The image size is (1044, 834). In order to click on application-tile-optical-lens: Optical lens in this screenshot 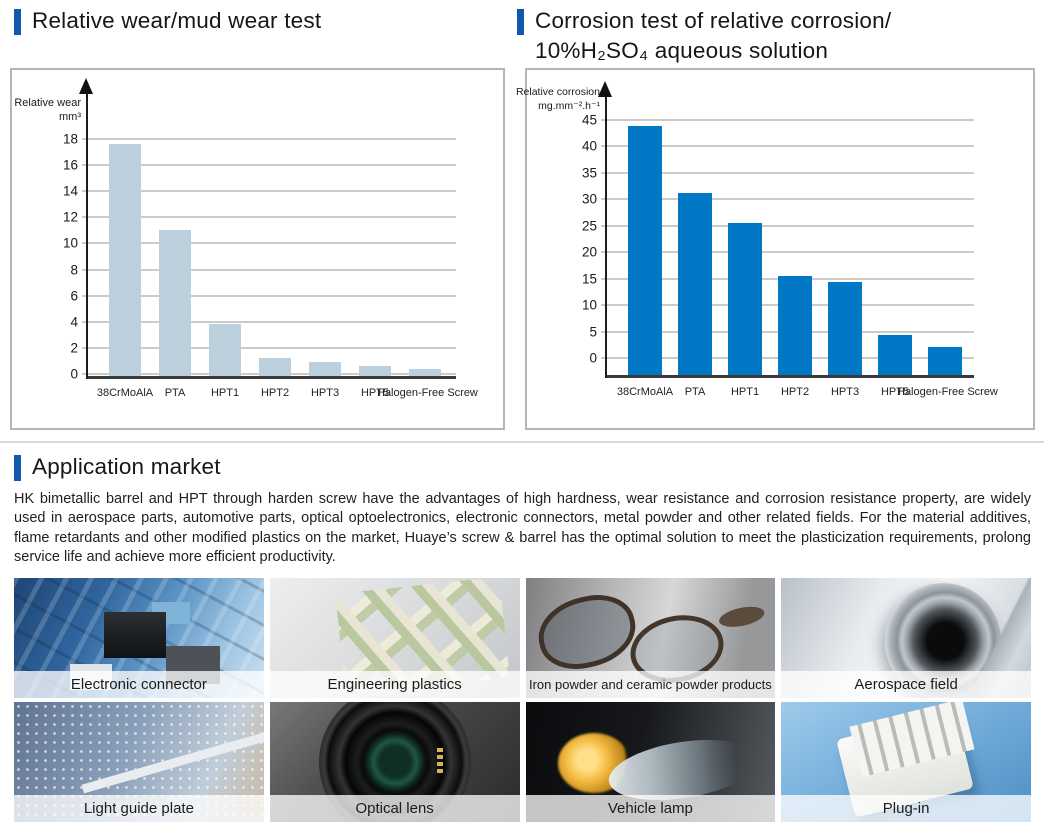, I will do `click(394, 762)`.